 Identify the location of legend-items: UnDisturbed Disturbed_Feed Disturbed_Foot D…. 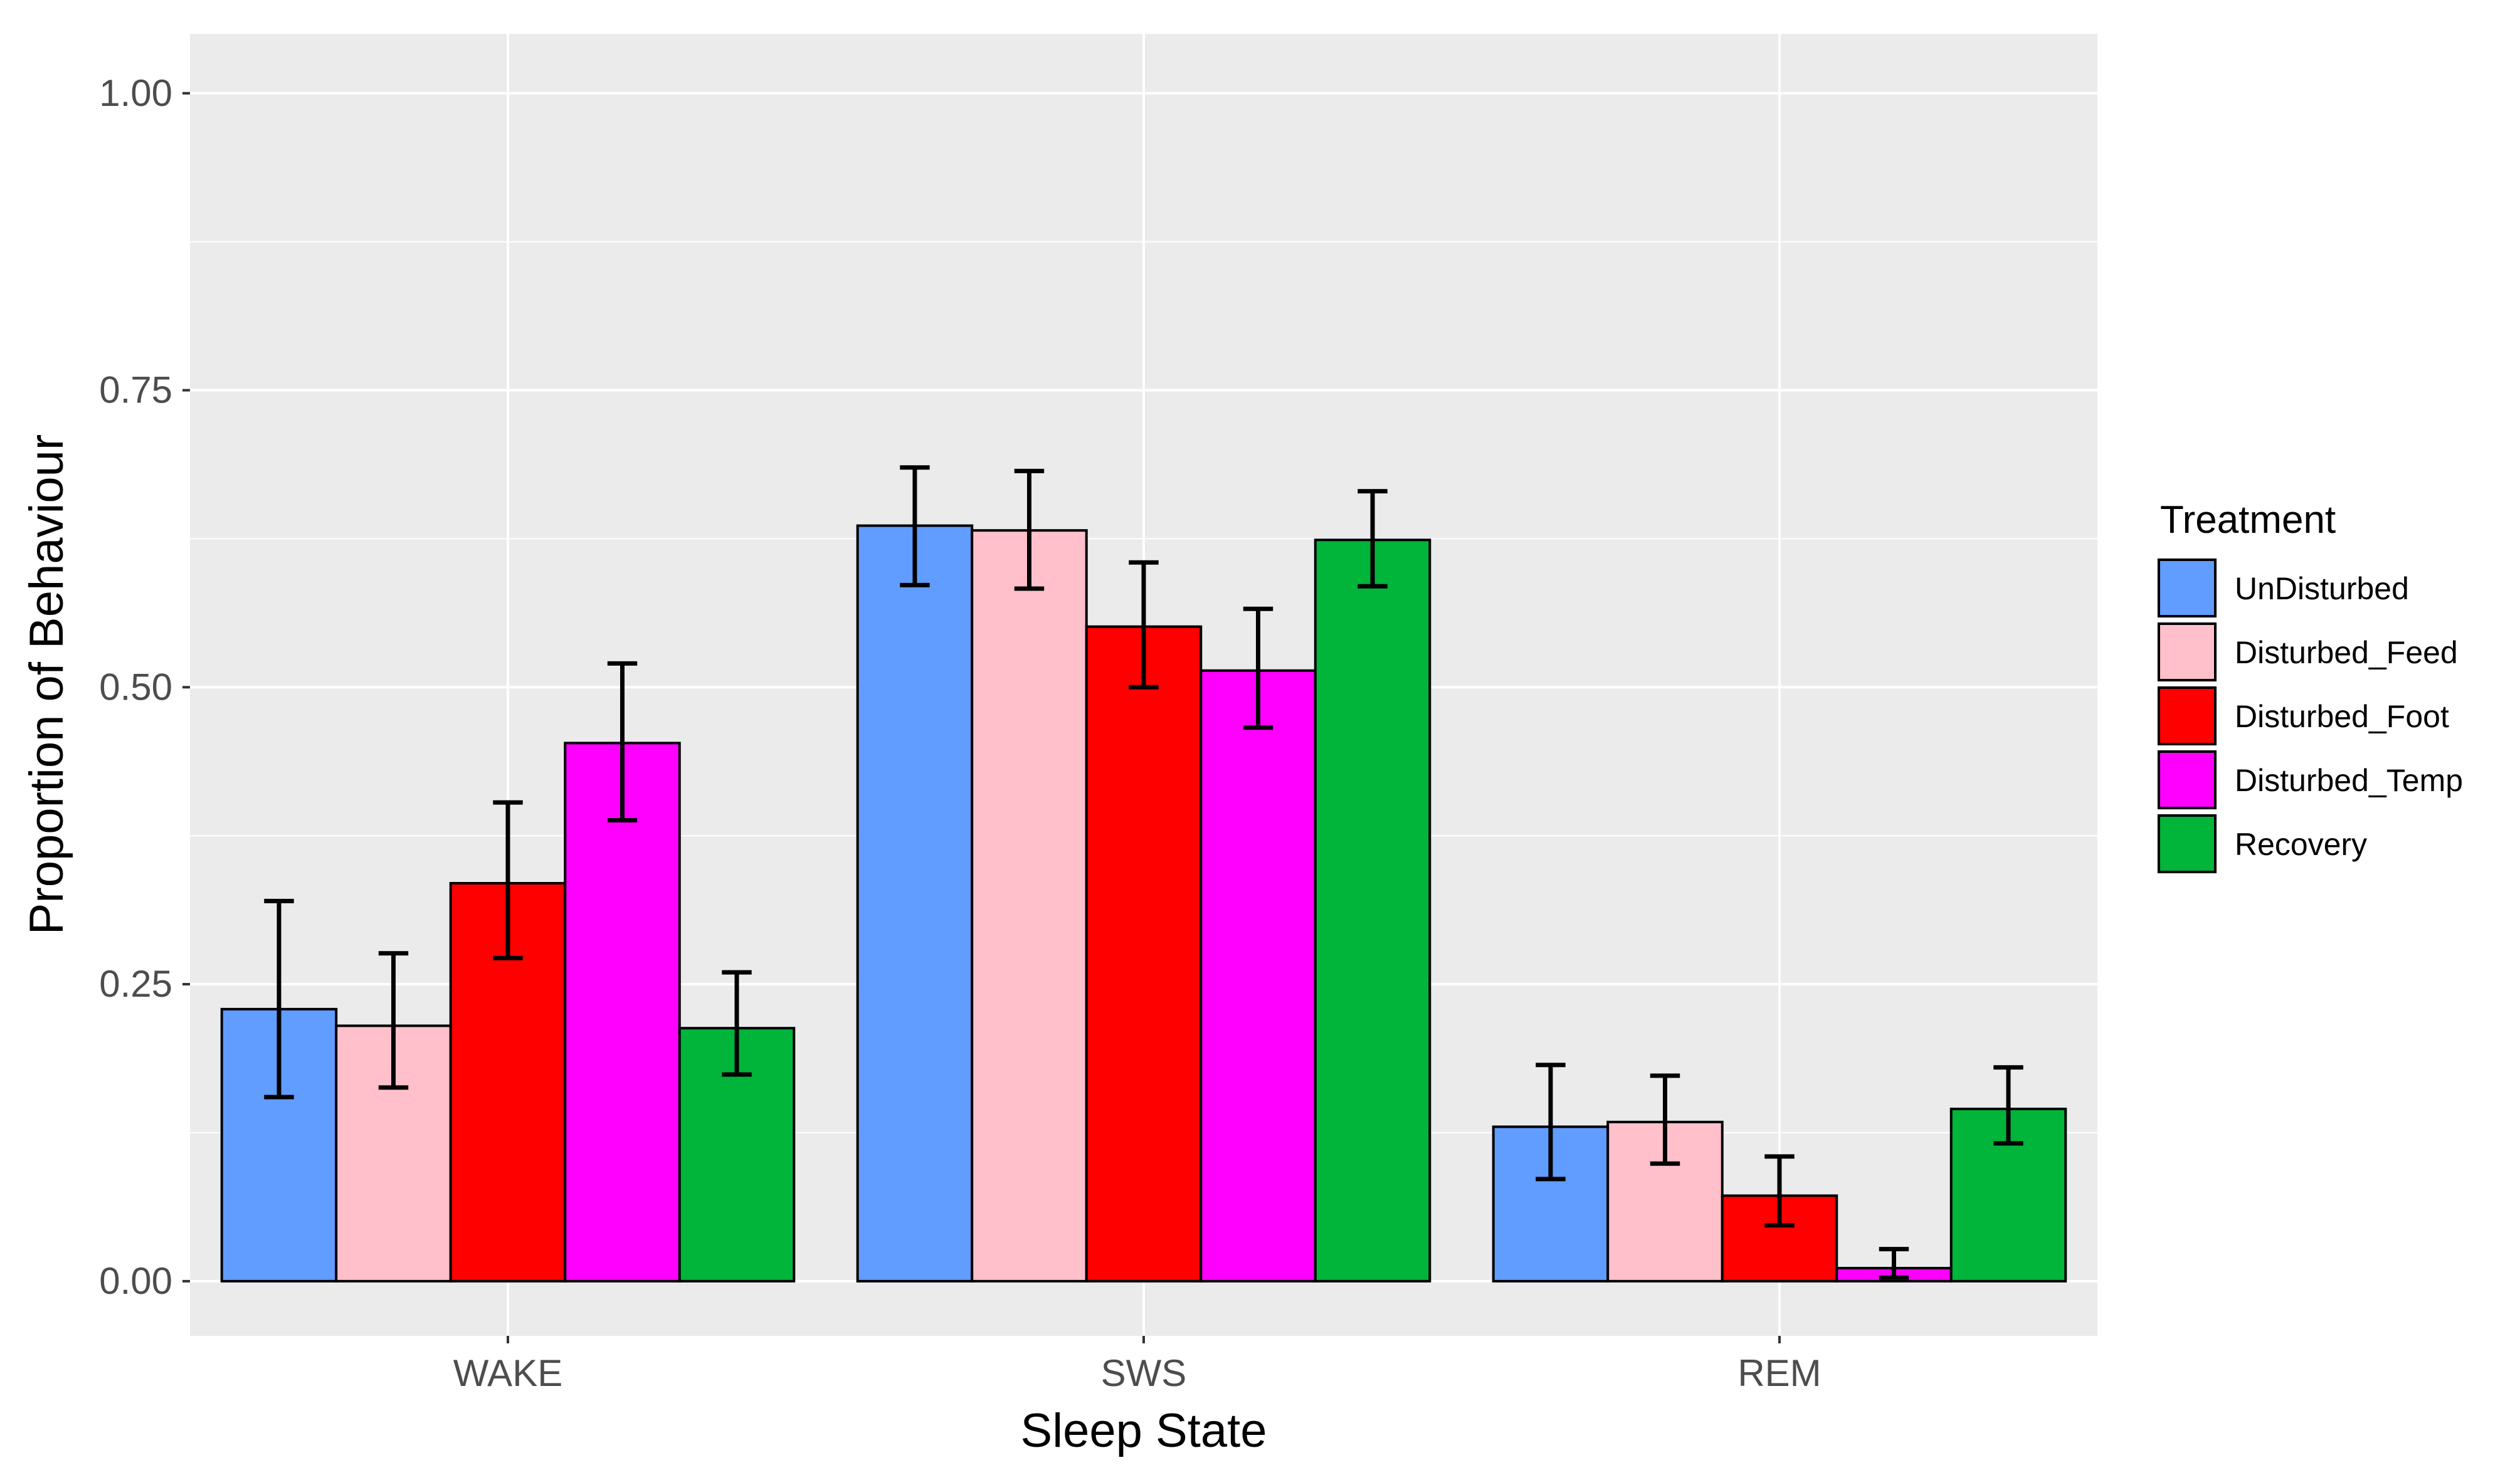
(2310, 716).